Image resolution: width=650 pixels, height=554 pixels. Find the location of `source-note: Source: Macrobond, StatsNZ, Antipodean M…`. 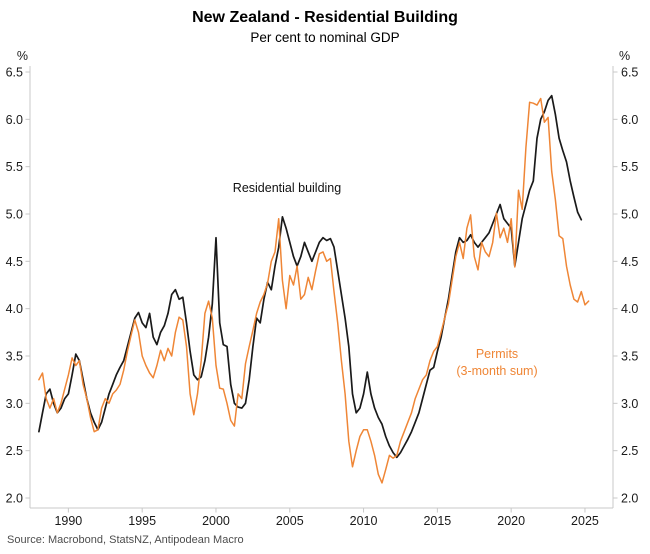

source-note: Source: Macrobond, StatsNZ, Antipodean M… is located at coordinates (125, 540).